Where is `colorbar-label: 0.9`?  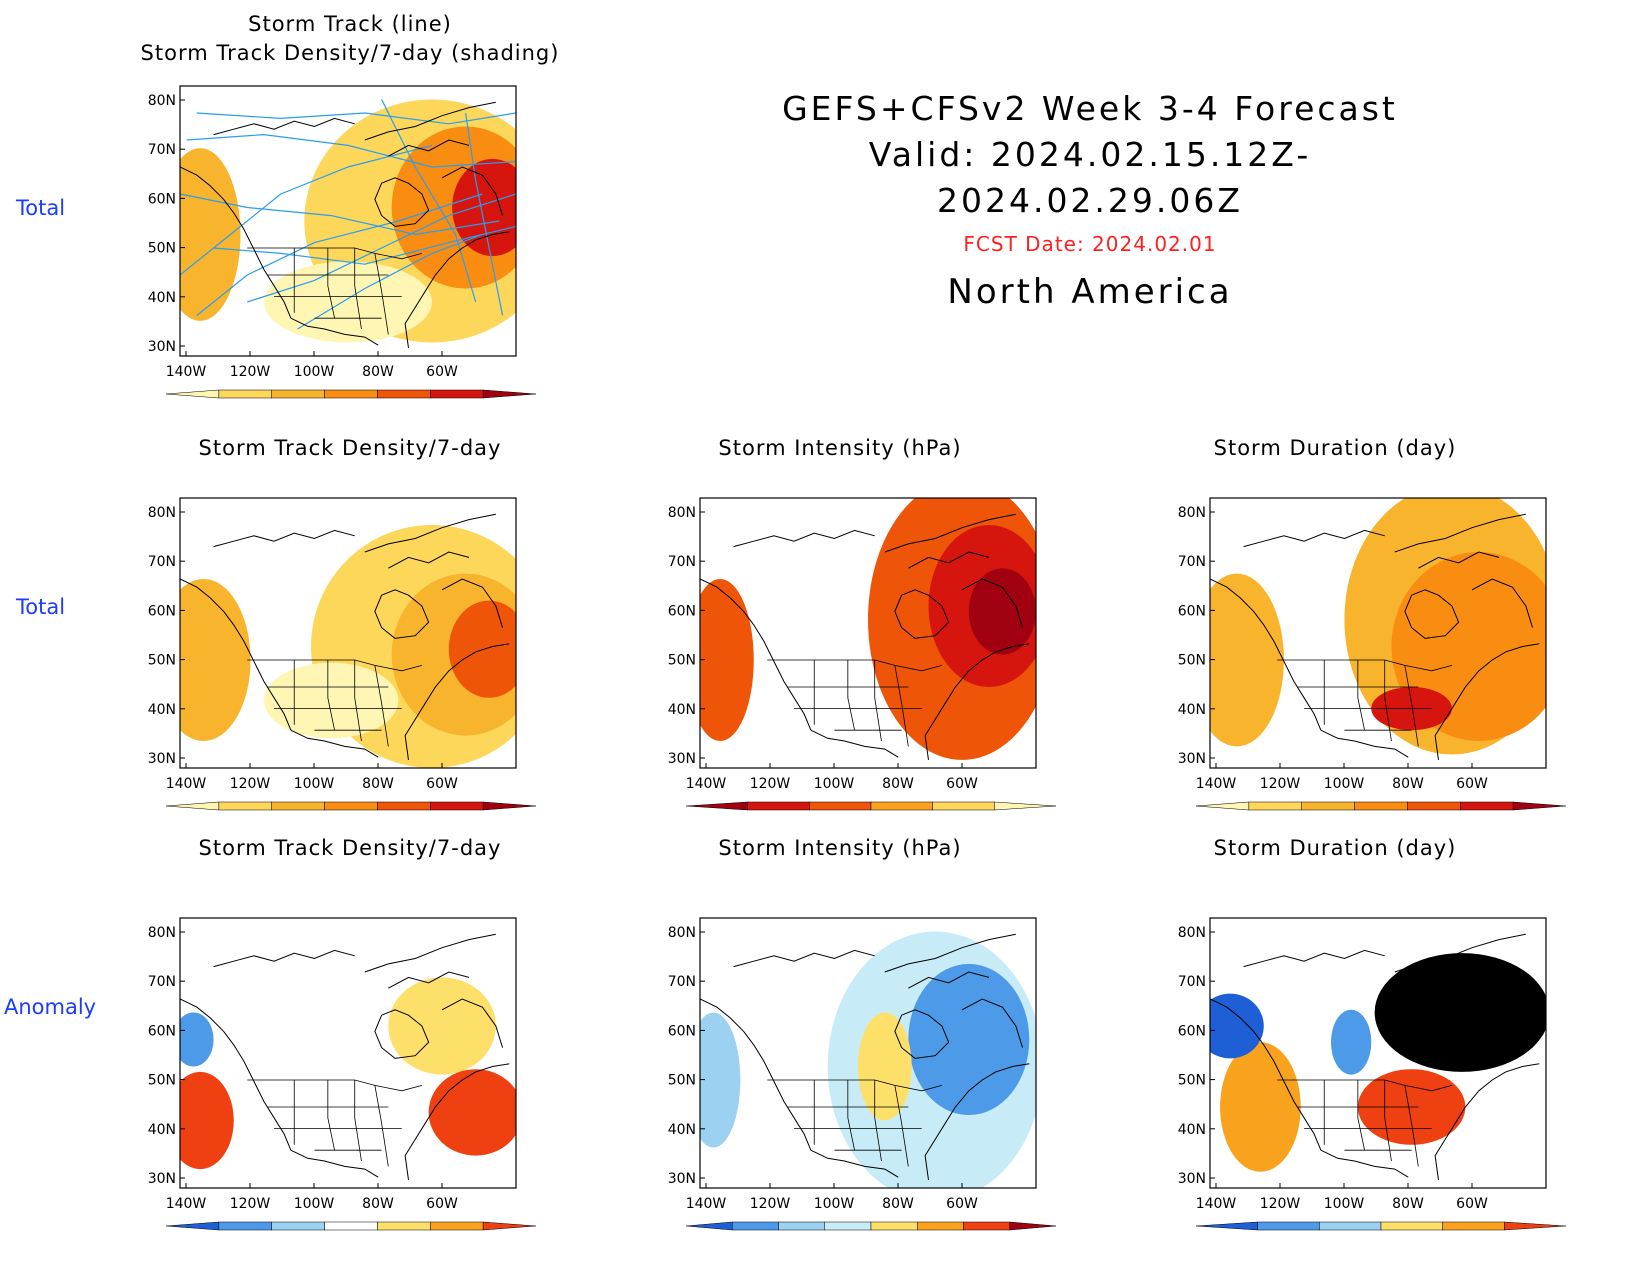 colorbar-label: 0.9 is located at coordinates (483, 1233).